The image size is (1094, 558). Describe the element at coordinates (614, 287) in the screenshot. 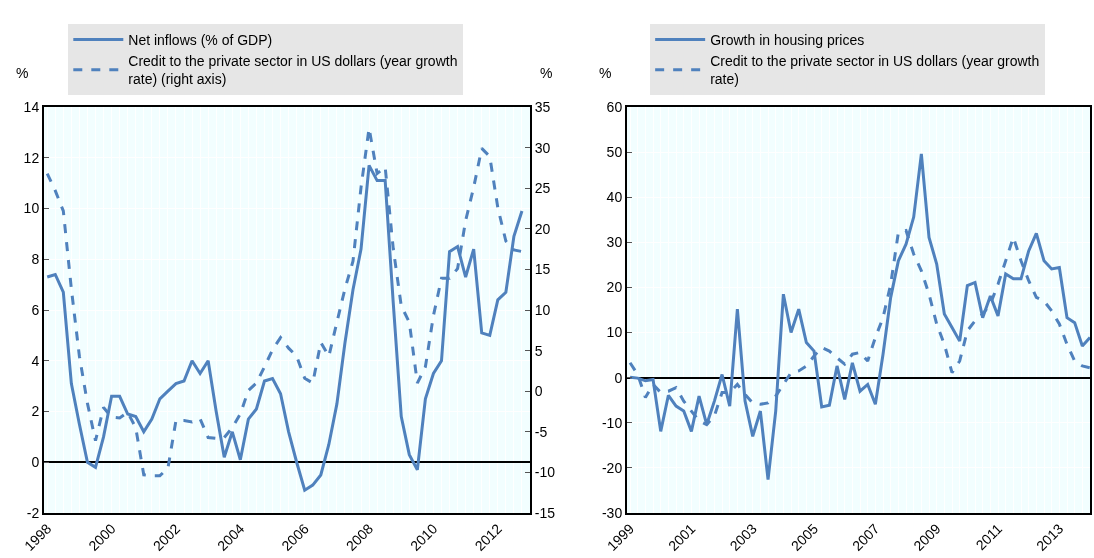

I see `y-tick-label: 20` at that location.